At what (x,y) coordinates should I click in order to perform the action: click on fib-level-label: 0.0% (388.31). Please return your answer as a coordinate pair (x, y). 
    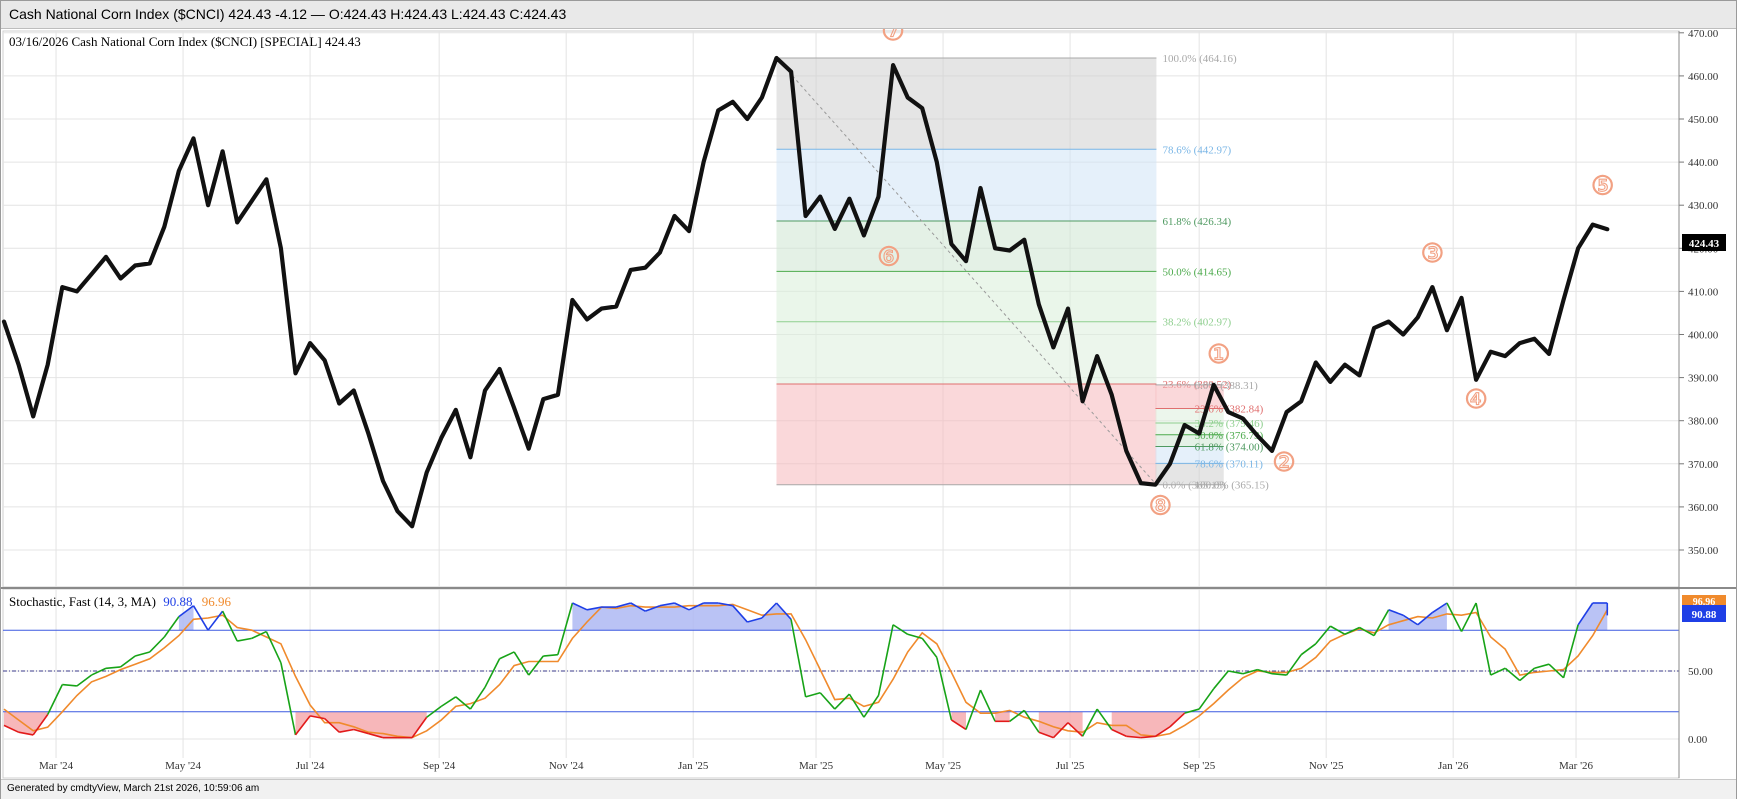
    Looking at the image, I should click on (1227, 386).